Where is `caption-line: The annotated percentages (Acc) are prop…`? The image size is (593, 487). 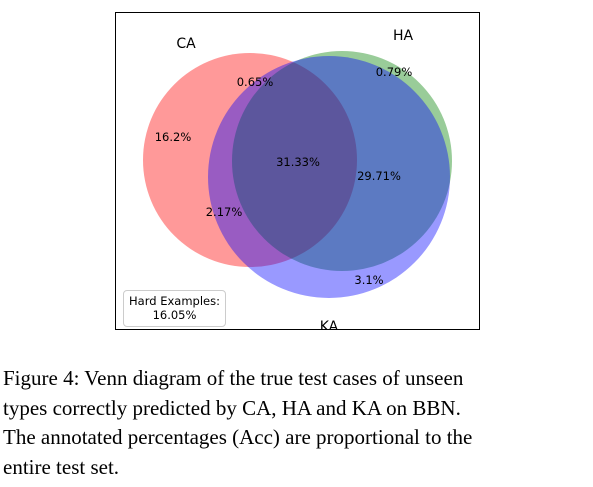
caption-line: The annotated percentages (Acc) are prop… is located at coordinates (238, 437).